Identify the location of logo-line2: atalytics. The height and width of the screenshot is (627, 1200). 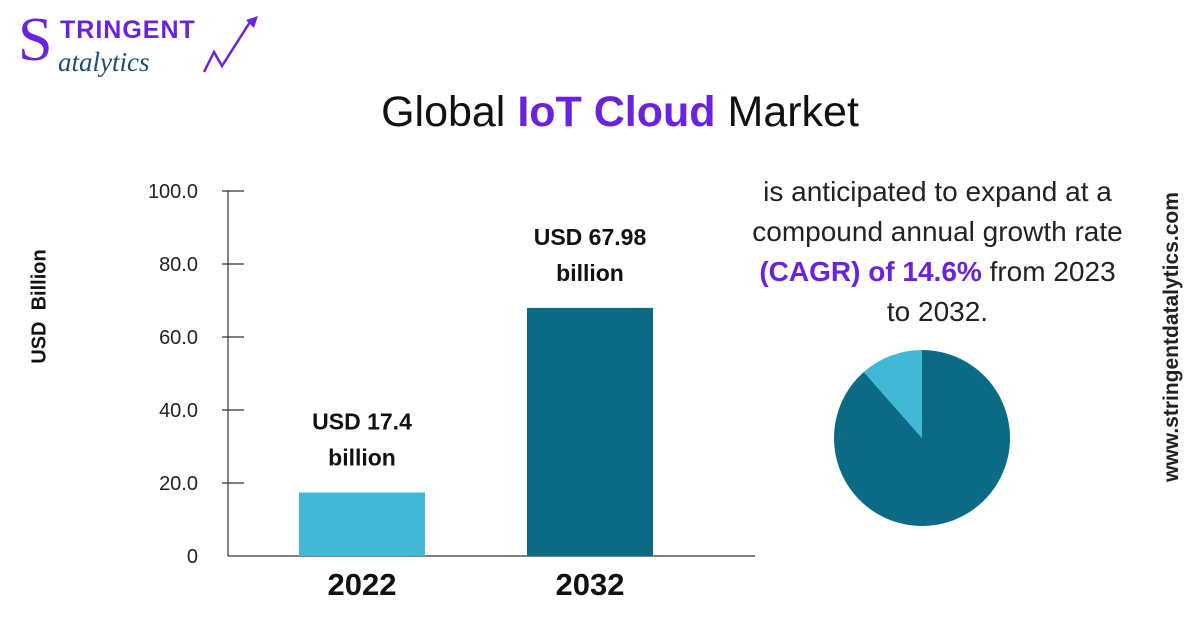
(103, 62).